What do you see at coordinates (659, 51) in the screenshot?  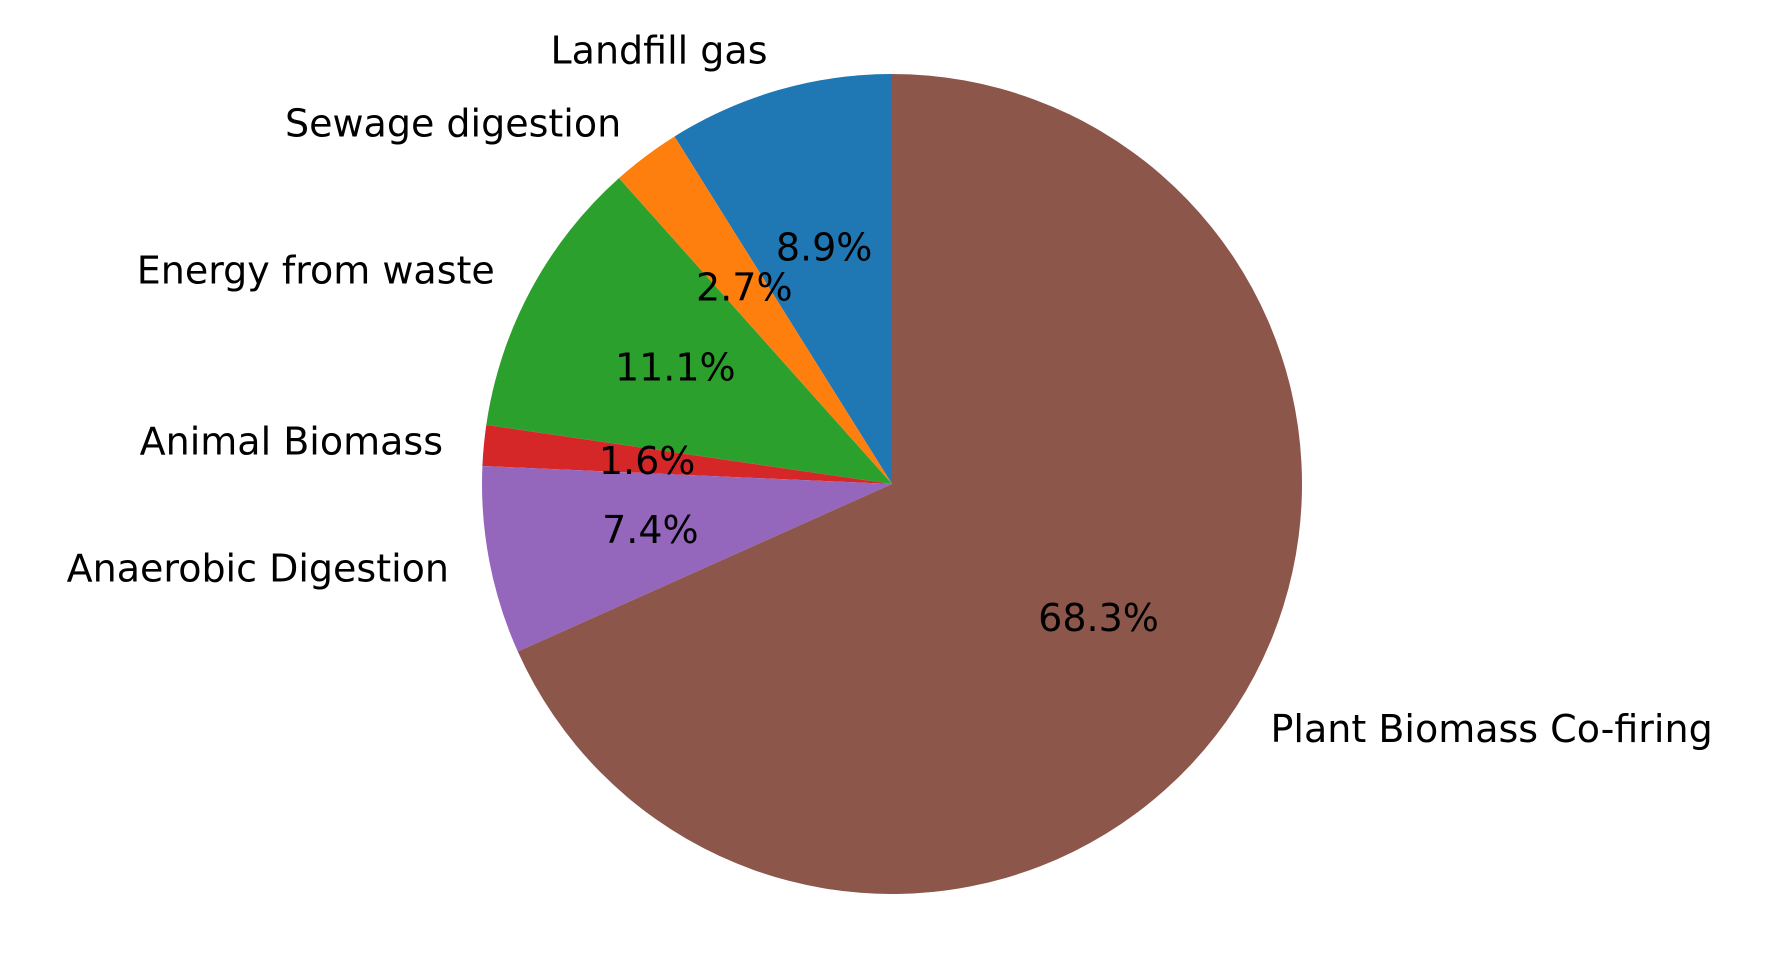 I see `category-label-landfill-gas: Landfill gas` at bounding box center [659, 51].